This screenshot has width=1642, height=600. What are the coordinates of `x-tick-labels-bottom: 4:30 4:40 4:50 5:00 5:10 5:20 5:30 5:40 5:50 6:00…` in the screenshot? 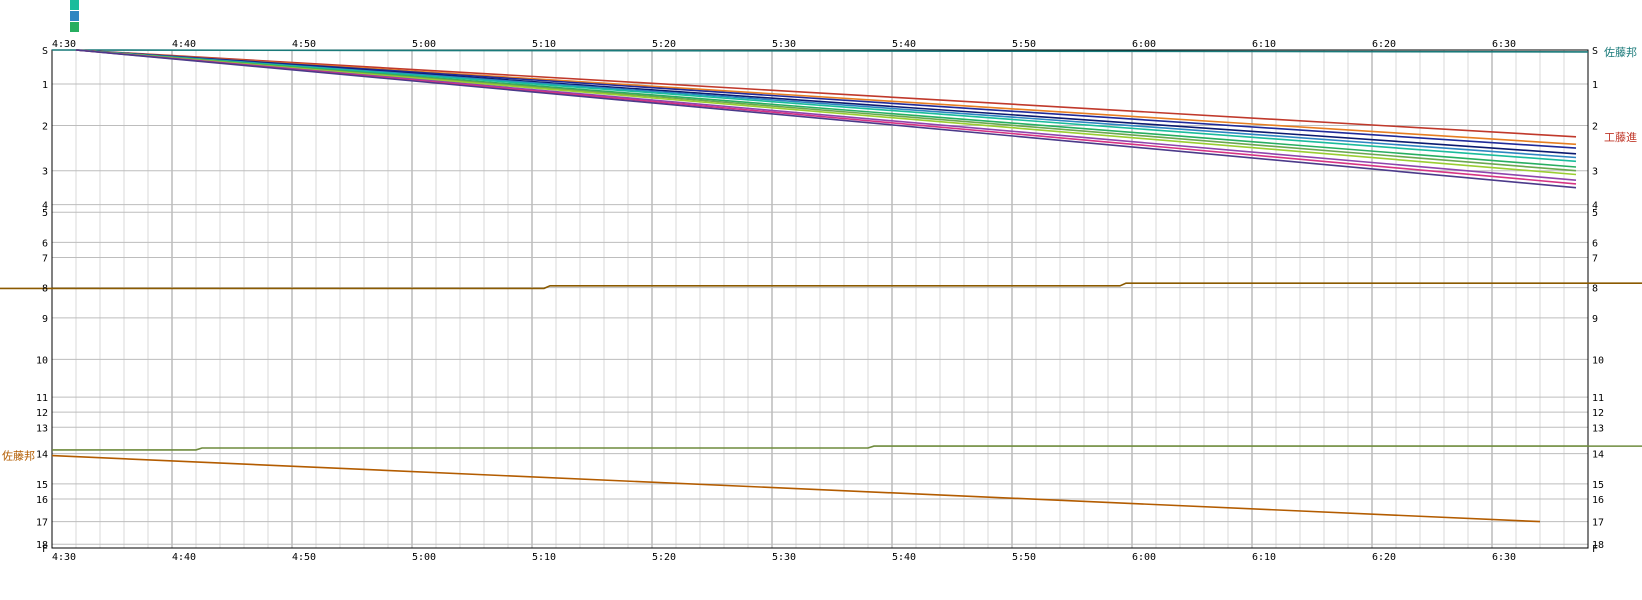 It's located at (784, 557).